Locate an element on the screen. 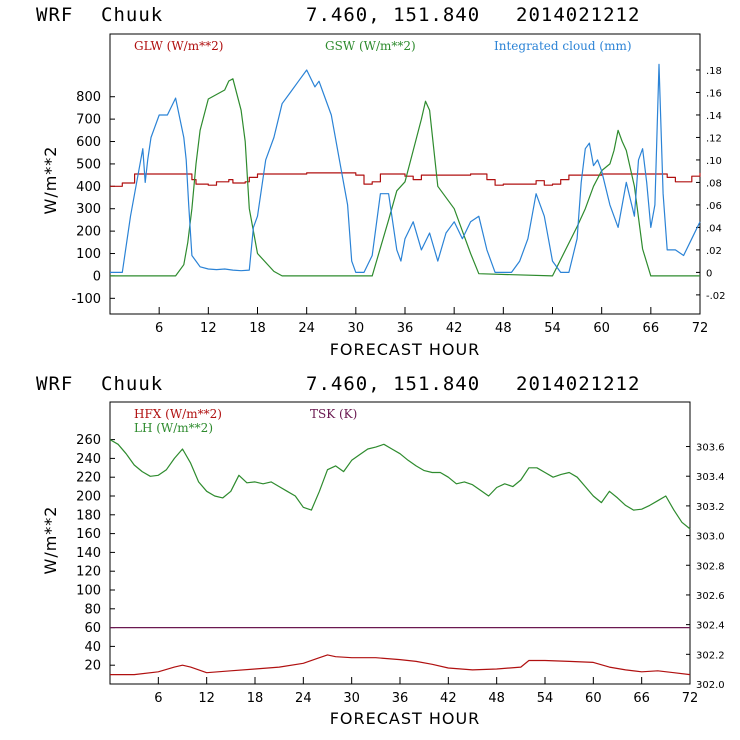 The width and height of the screenshot is (740, 740). bottom-header-station: Chuuk is located at coordinates (132, 384).